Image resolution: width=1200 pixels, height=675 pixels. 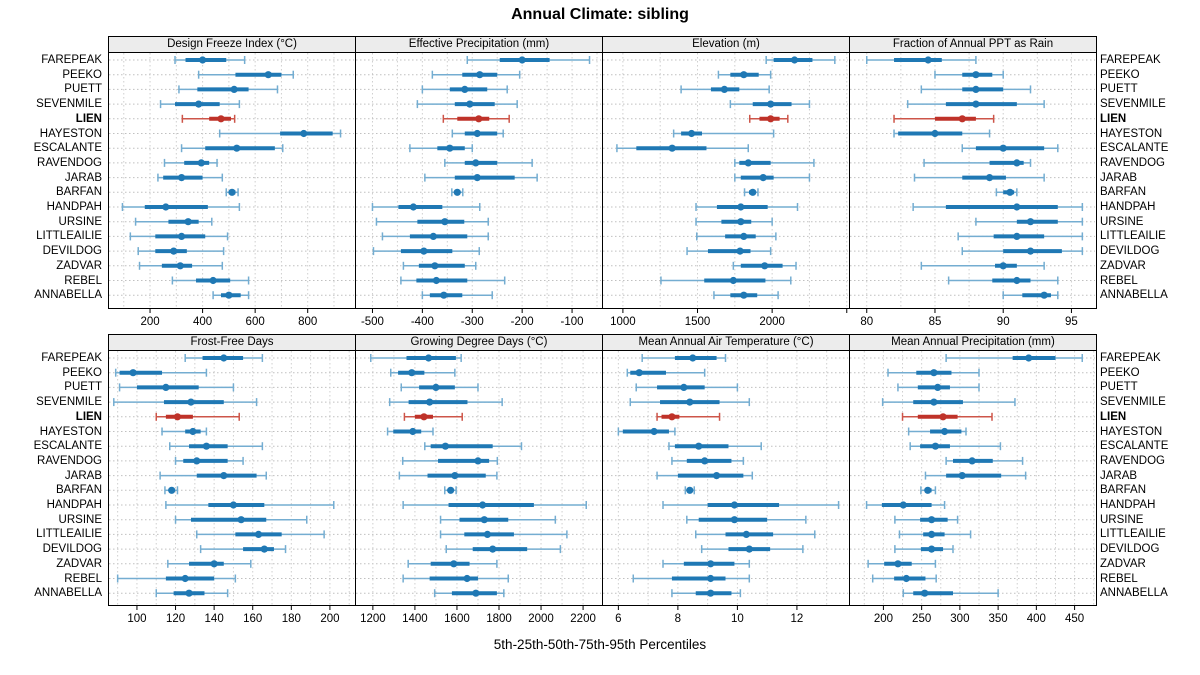 What do you see at coordinates (935, 322) in the screenshot?
I see `svg-text: 85` at bounding box center [935, 322].